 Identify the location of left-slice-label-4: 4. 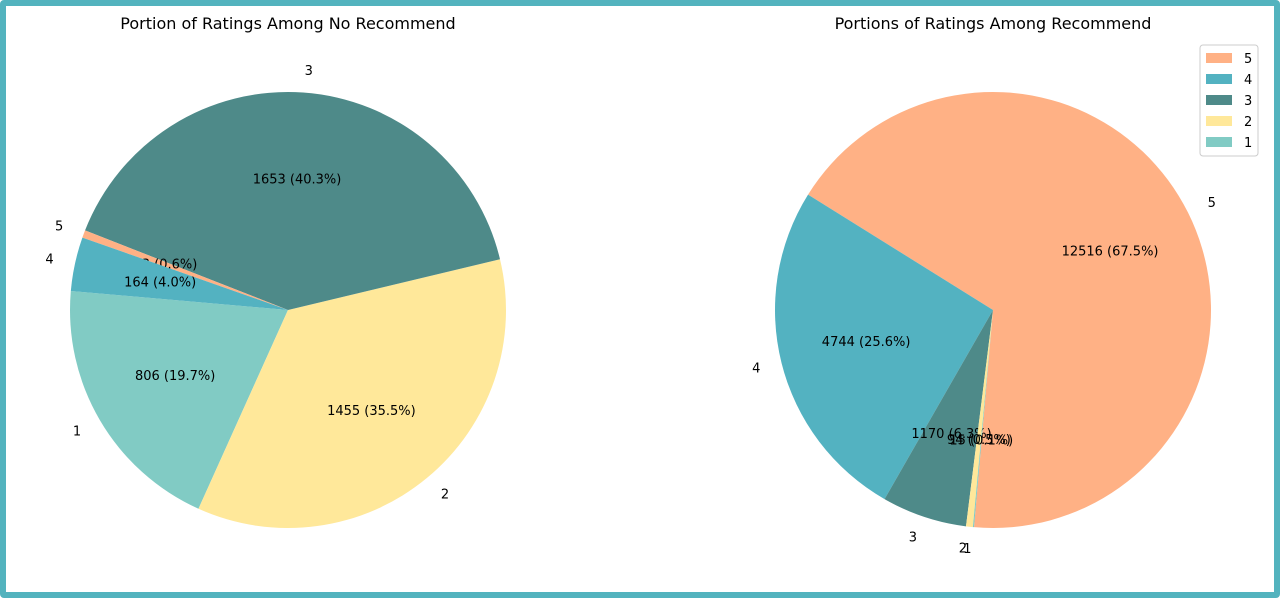
(49, 259).